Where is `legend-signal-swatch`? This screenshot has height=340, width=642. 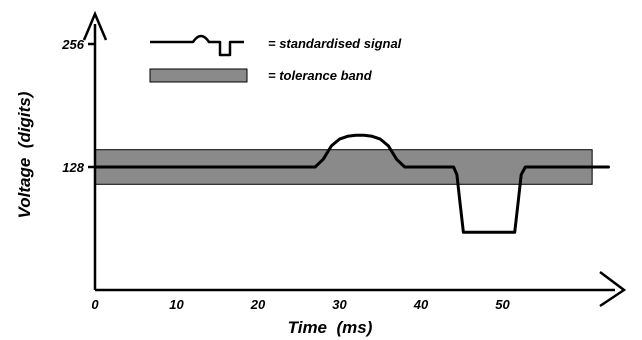 legend-signal-swatch is located at coordinates (197, 45).